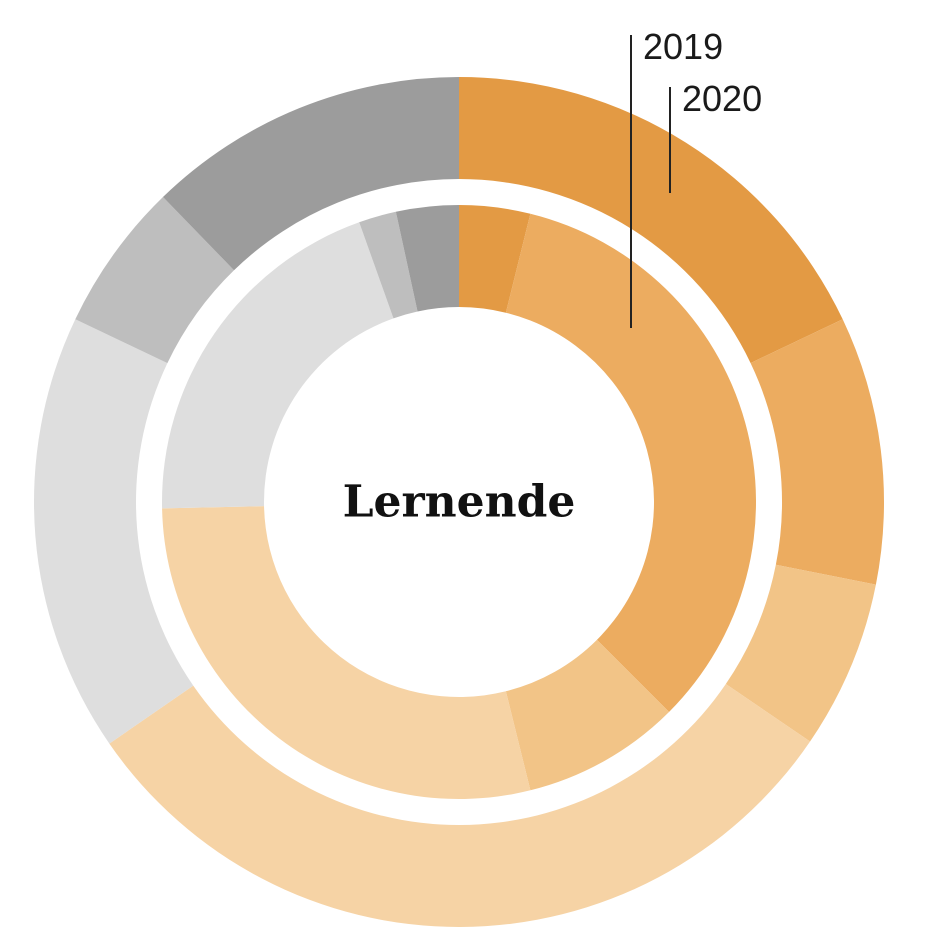 The width and height of the screenshot is (936, 948). I want to click on ring-label-2019: 2019, so click(683, 46).